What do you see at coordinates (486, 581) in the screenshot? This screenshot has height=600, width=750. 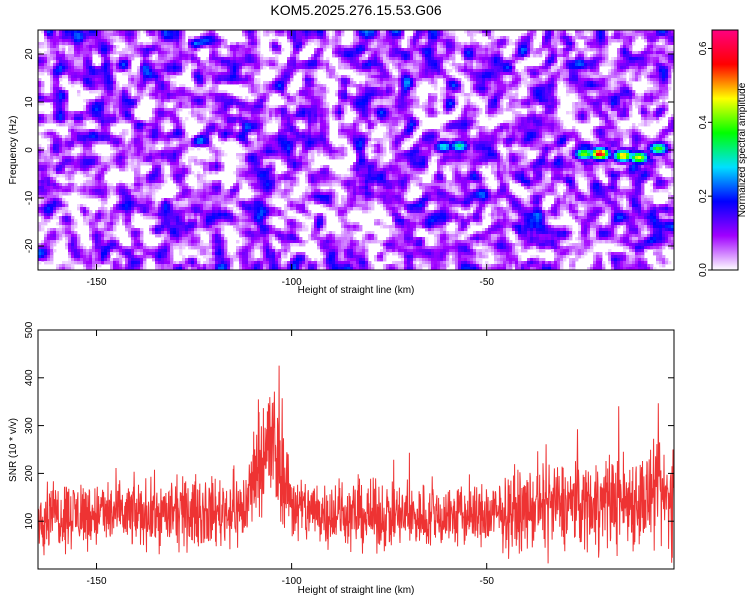 I see `snr-x-tick-label: -50` at bounding box center [486, 581].